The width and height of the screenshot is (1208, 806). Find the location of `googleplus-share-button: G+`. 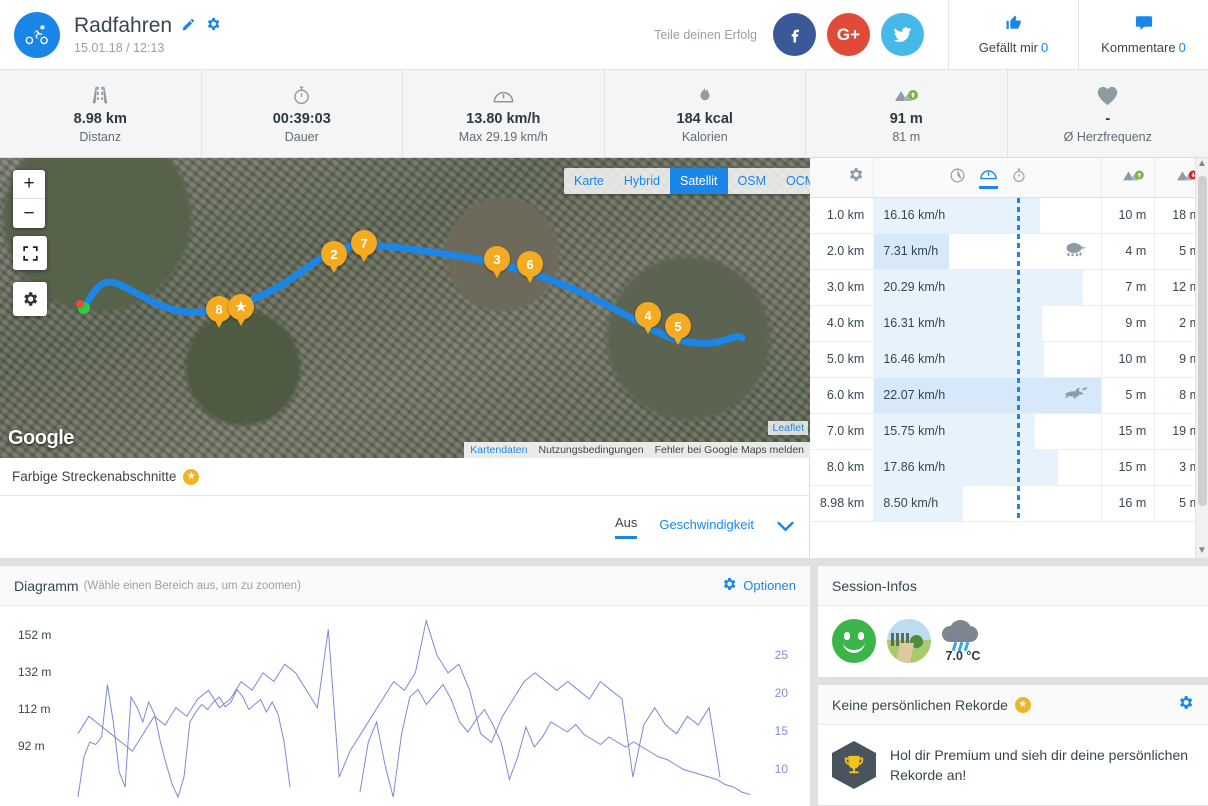

googleplus-share-button: G+ is located at coordinates (848, 34).